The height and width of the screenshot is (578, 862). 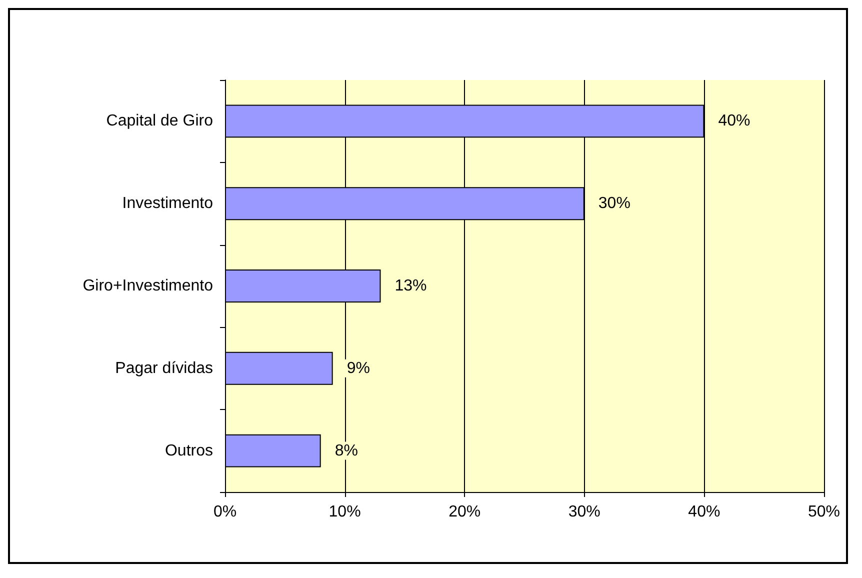 I want to click on x-tick-label: 20%, so click(x=464, y=512).